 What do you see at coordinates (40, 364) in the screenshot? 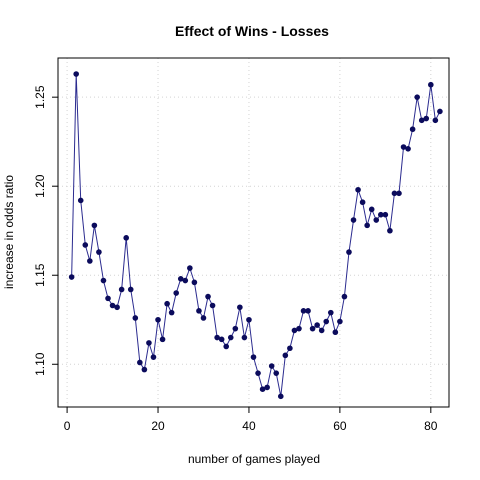
I see `y-tick-label: 1.10` at bounding box center [40, 364].